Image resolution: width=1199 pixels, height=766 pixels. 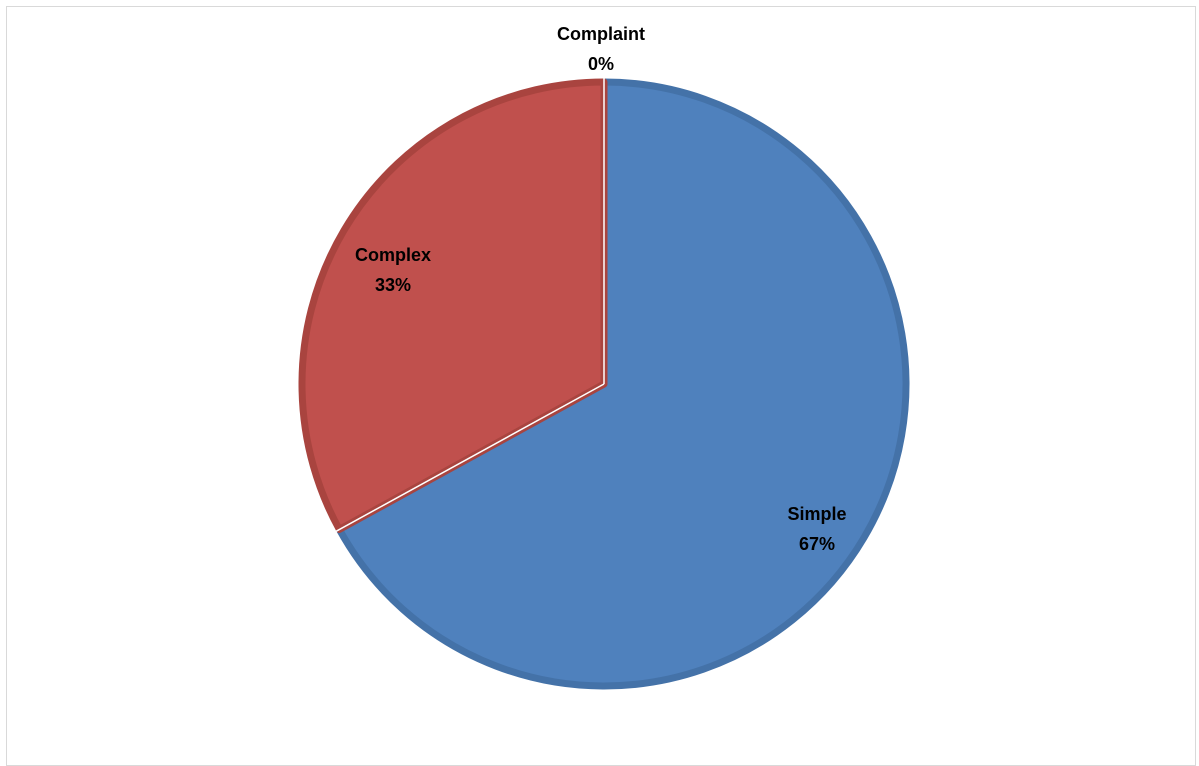 What do you see at coordinates (817, 544) in the screenshot?
I see `data-label-percent: 67%` at bounding box center [817, 544].